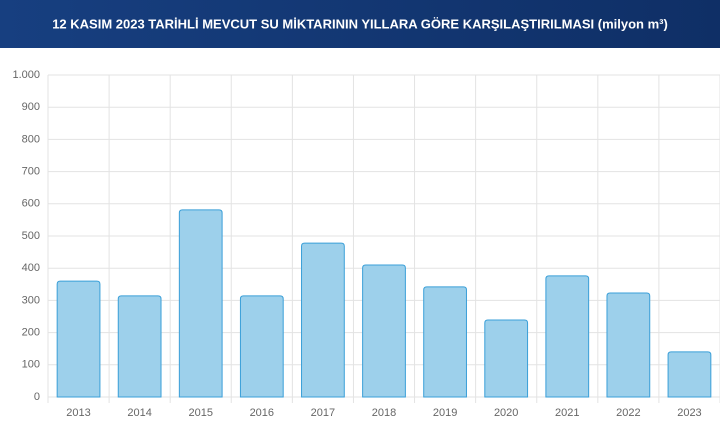 This screenshot has height=421, width=720. I want to click on x-tick-label: 2016, so click(262, 413).